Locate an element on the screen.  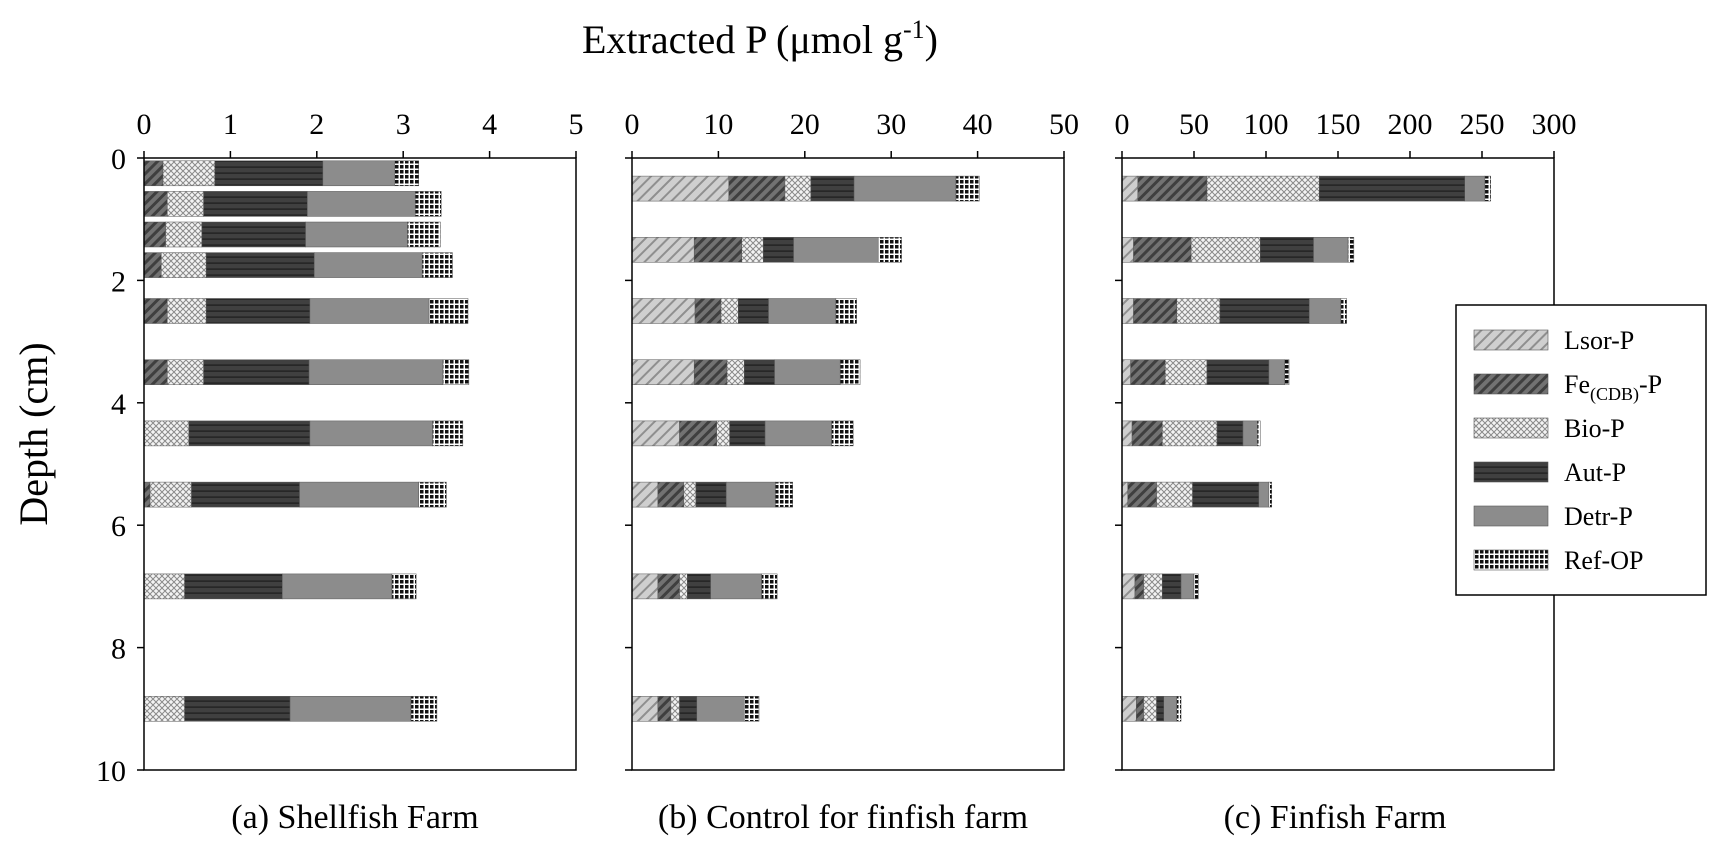
y-tick-label: 0 is located at coordinates (118, 159).